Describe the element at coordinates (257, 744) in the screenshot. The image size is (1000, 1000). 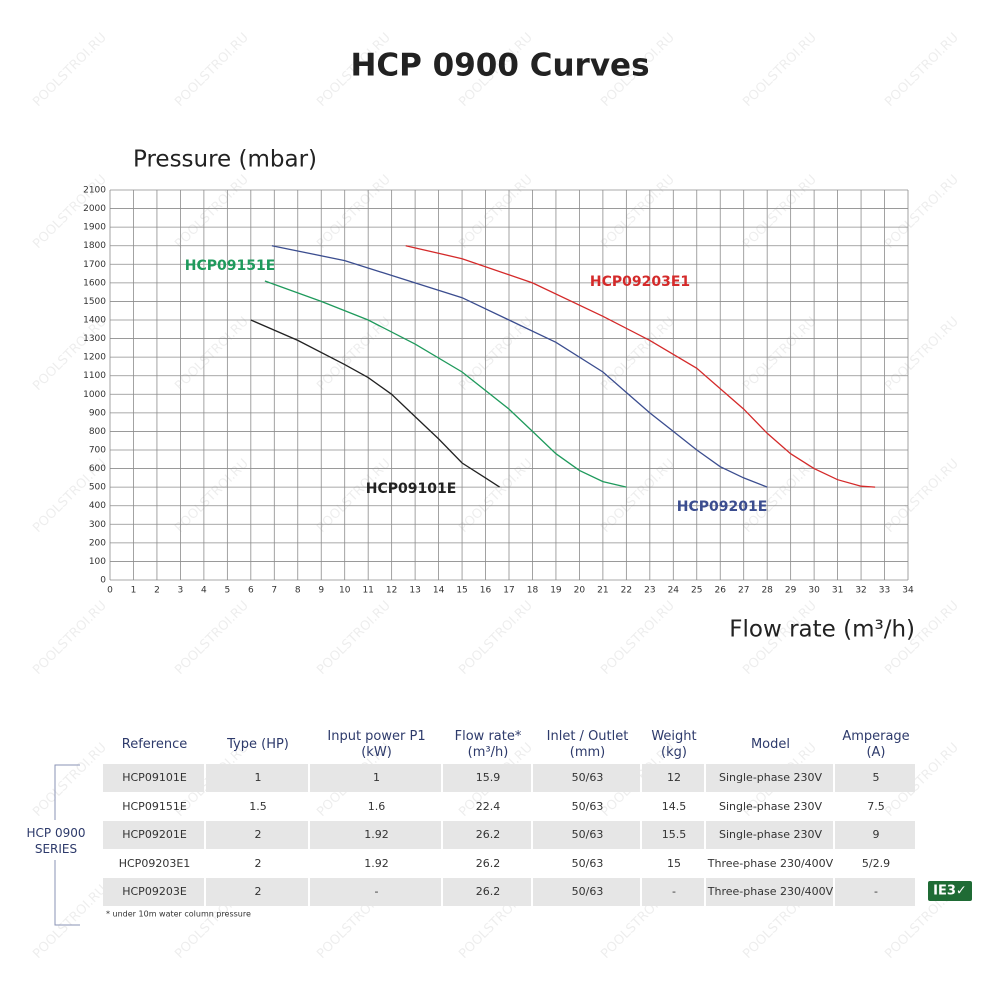
I see `table-header: Type (HP)` at that location.